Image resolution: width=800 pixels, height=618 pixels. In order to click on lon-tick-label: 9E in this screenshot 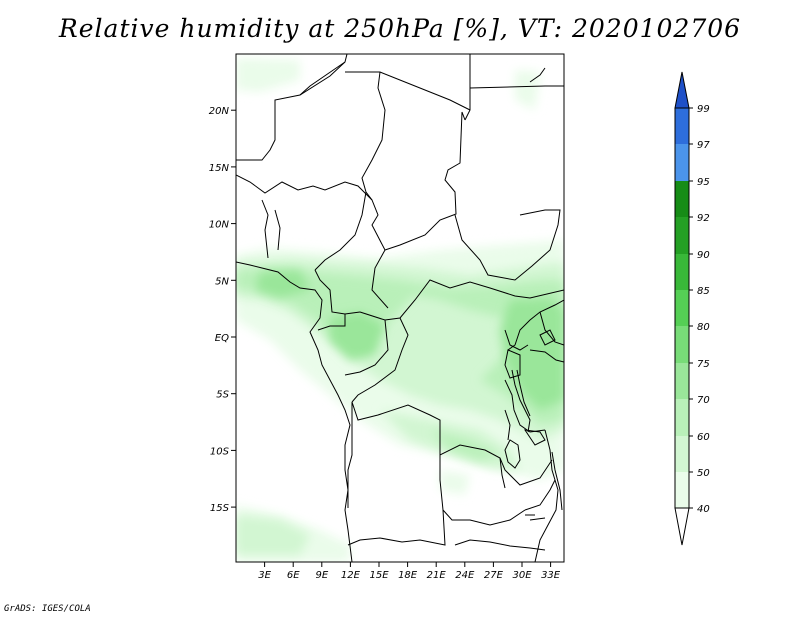, I will do `click(321, 575)`.